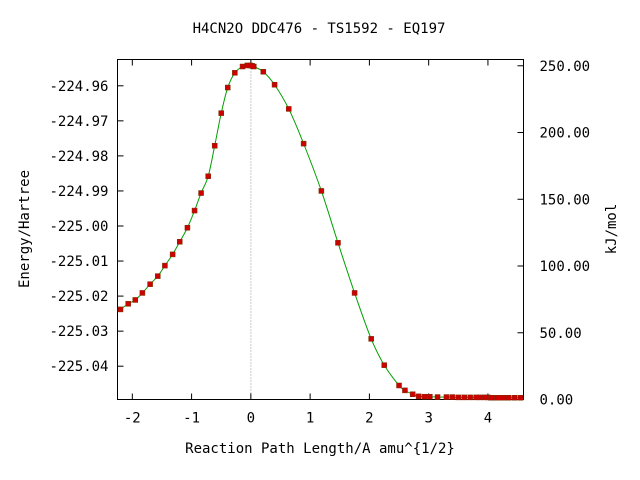 The width and height of the screenshot is (640, 480). Describe the element at coordinates (251, 419) in the screenshot. I see `x-tick-label: 0` at that location.